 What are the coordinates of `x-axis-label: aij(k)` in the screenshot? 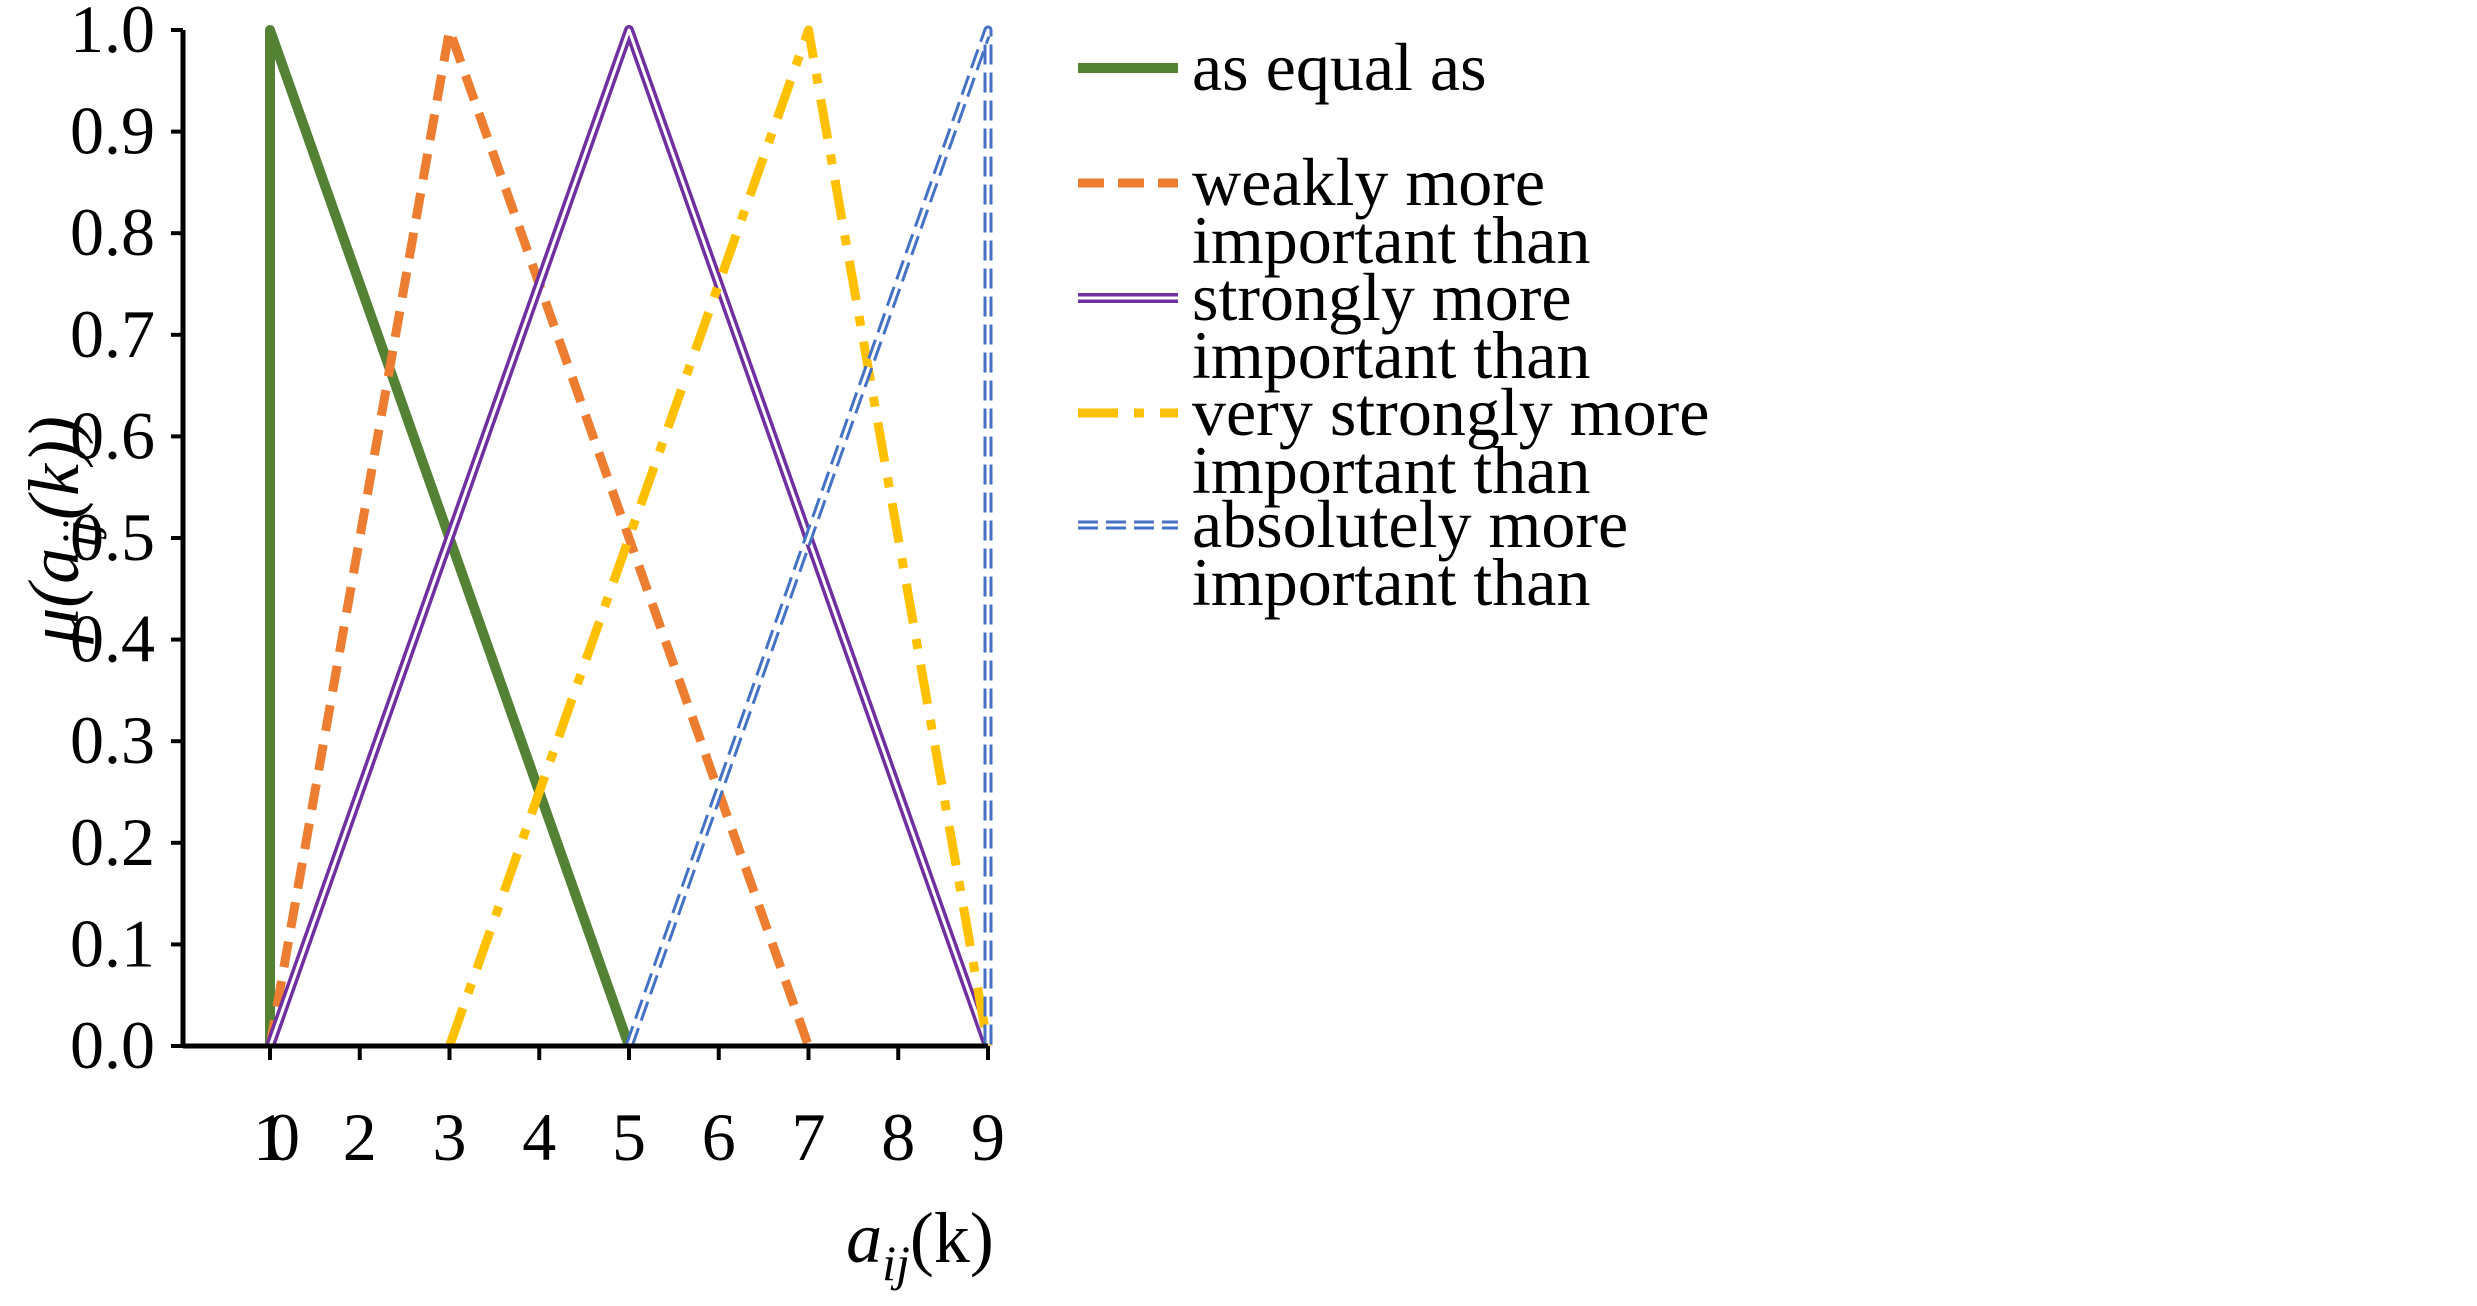 It's located at (920, 1244).